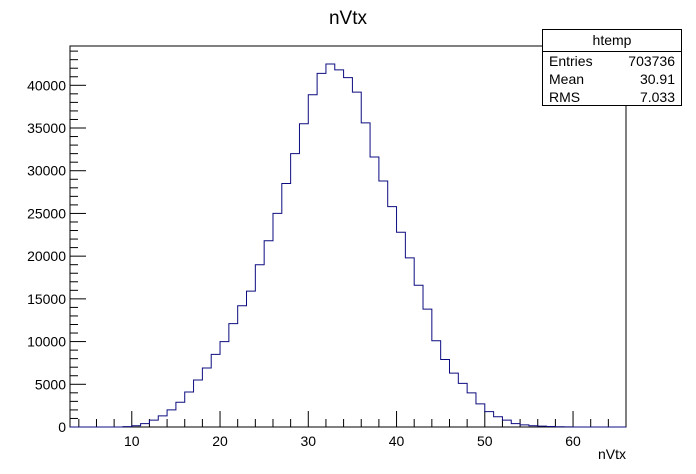  Describe the element at coordinates (56, 242) in the screenshot. I see `y-axis: 0 5000 10000 15000 20000 25000 30000 35000 40000` at that location.